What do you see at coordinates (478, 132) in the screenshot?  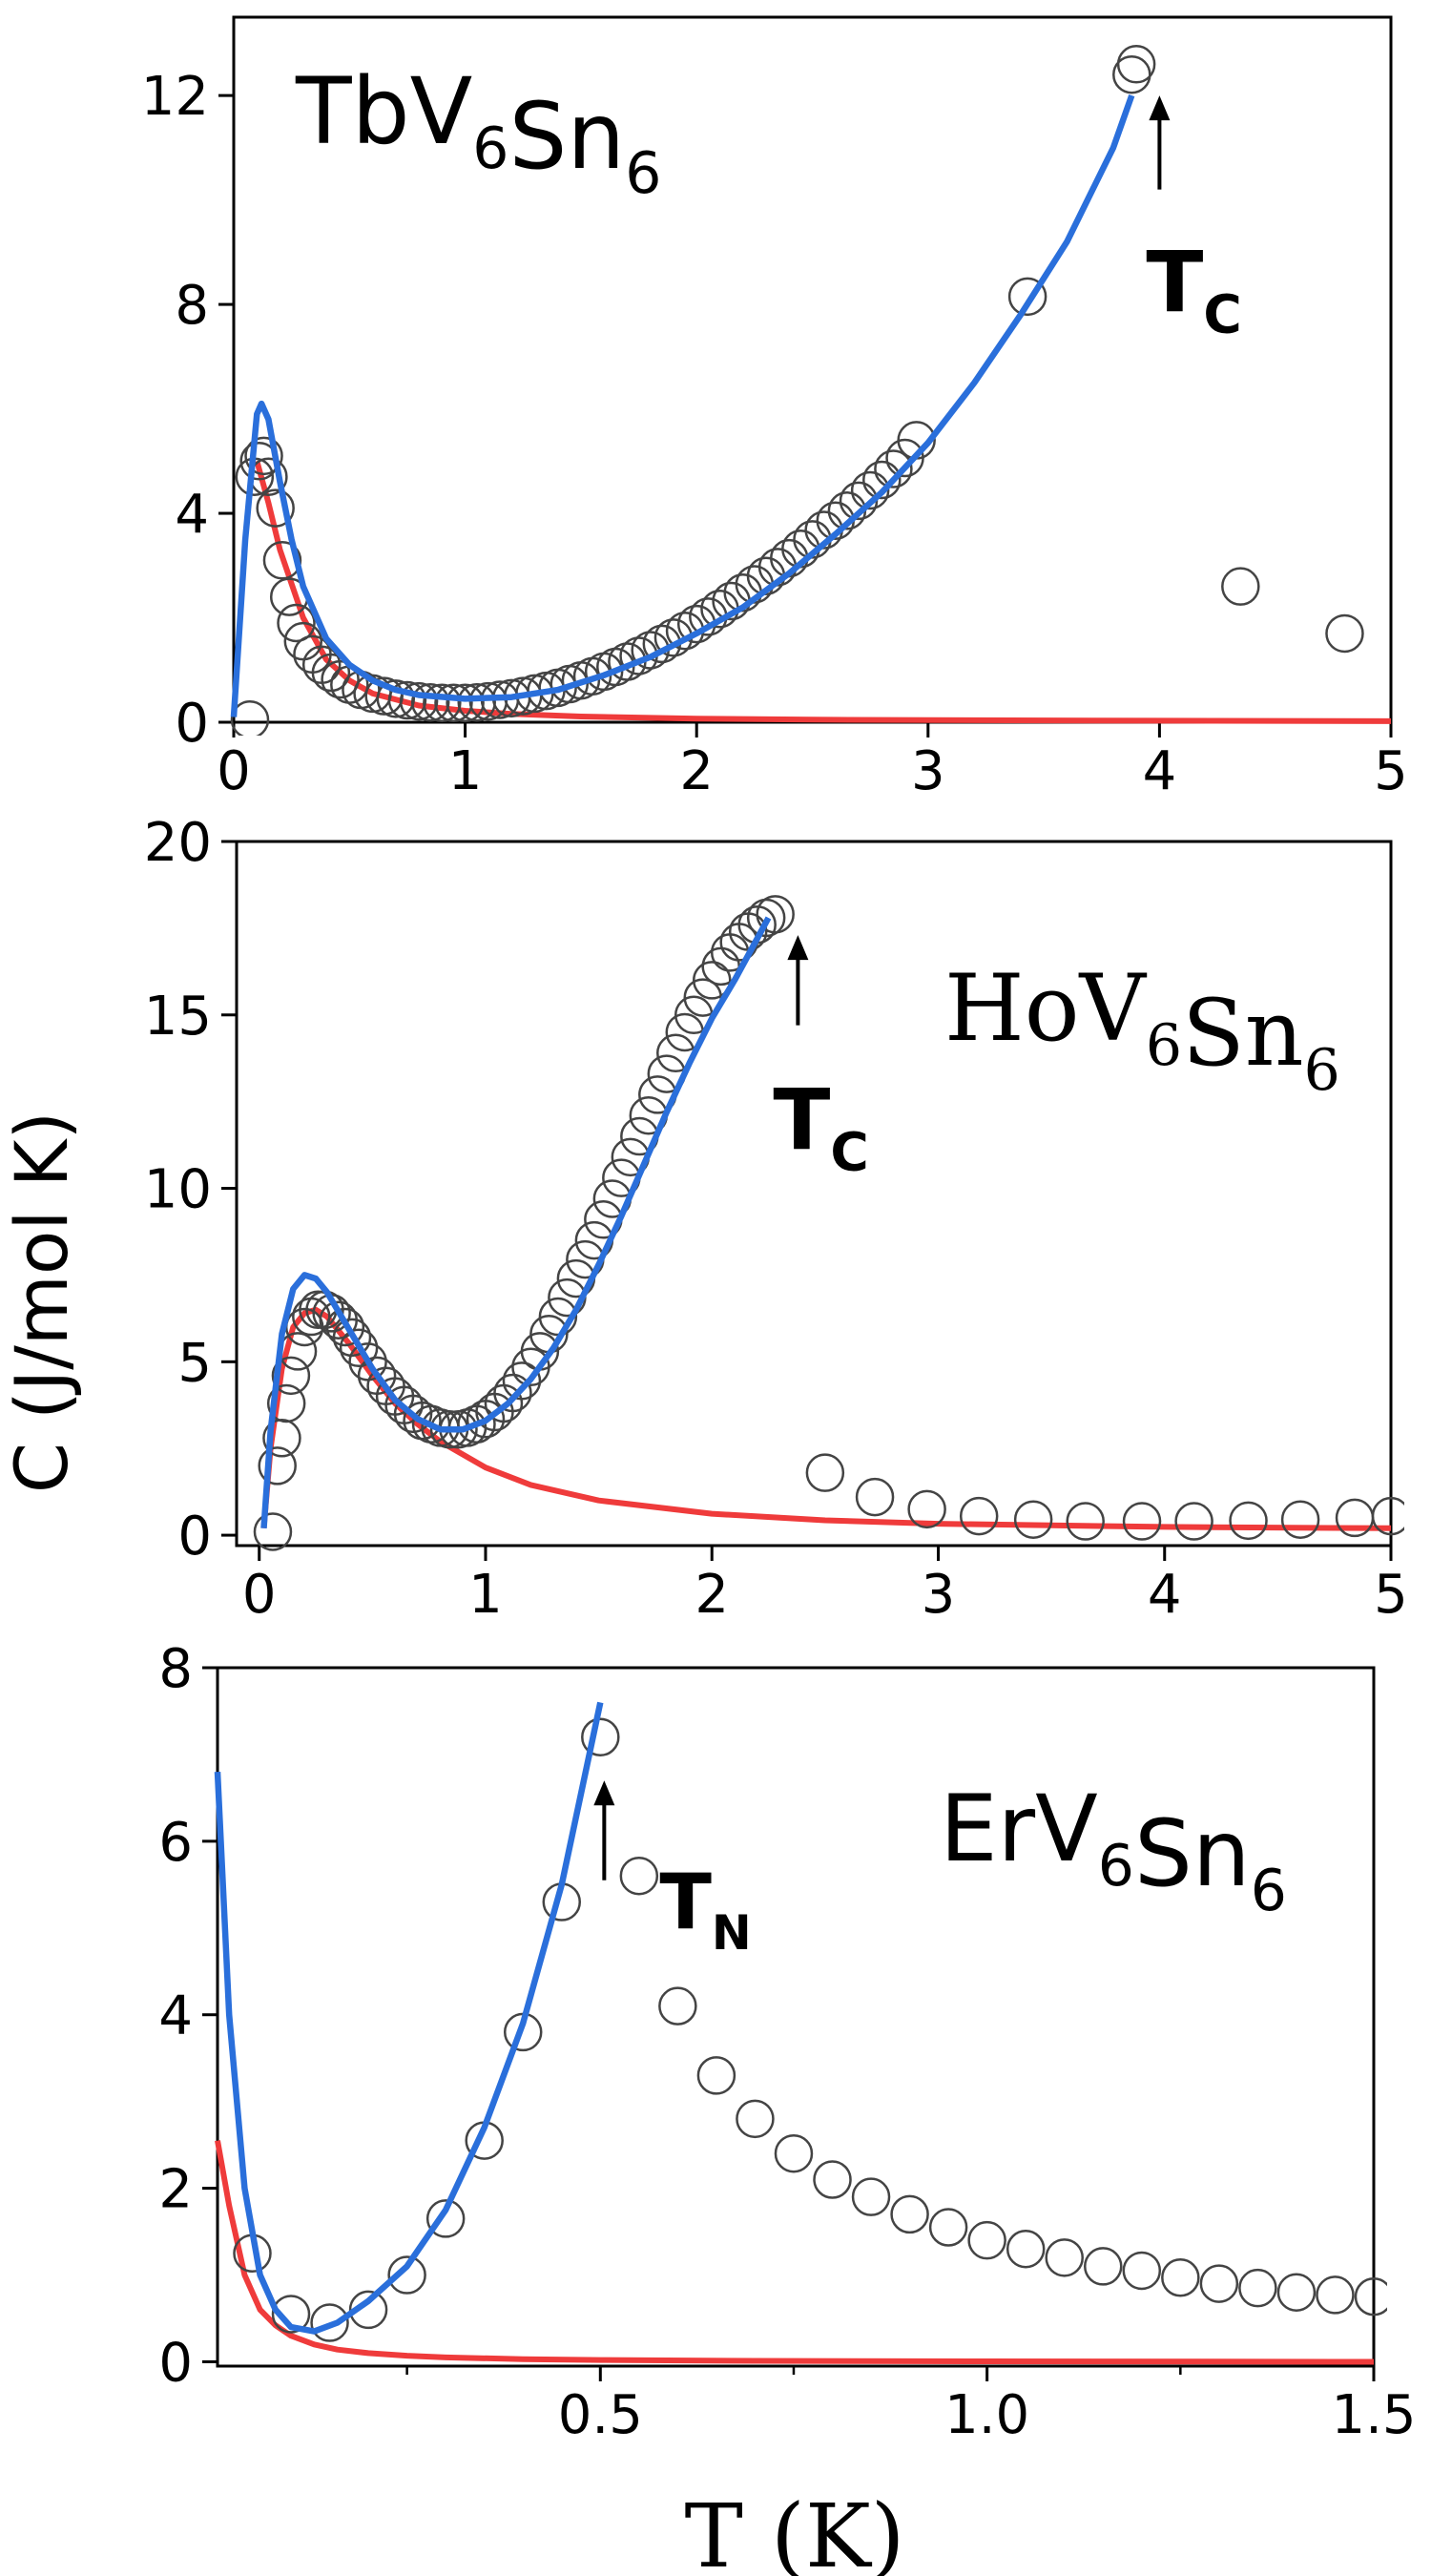 I see `compound-label: TbV6Sn6` at bounding box center [478, 132].